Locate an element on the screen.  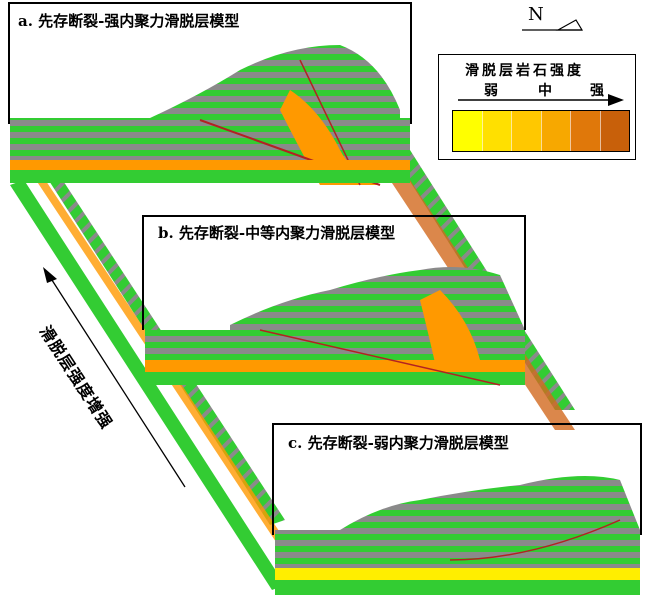
panel-a-frame is located at coordinates (210, 63).